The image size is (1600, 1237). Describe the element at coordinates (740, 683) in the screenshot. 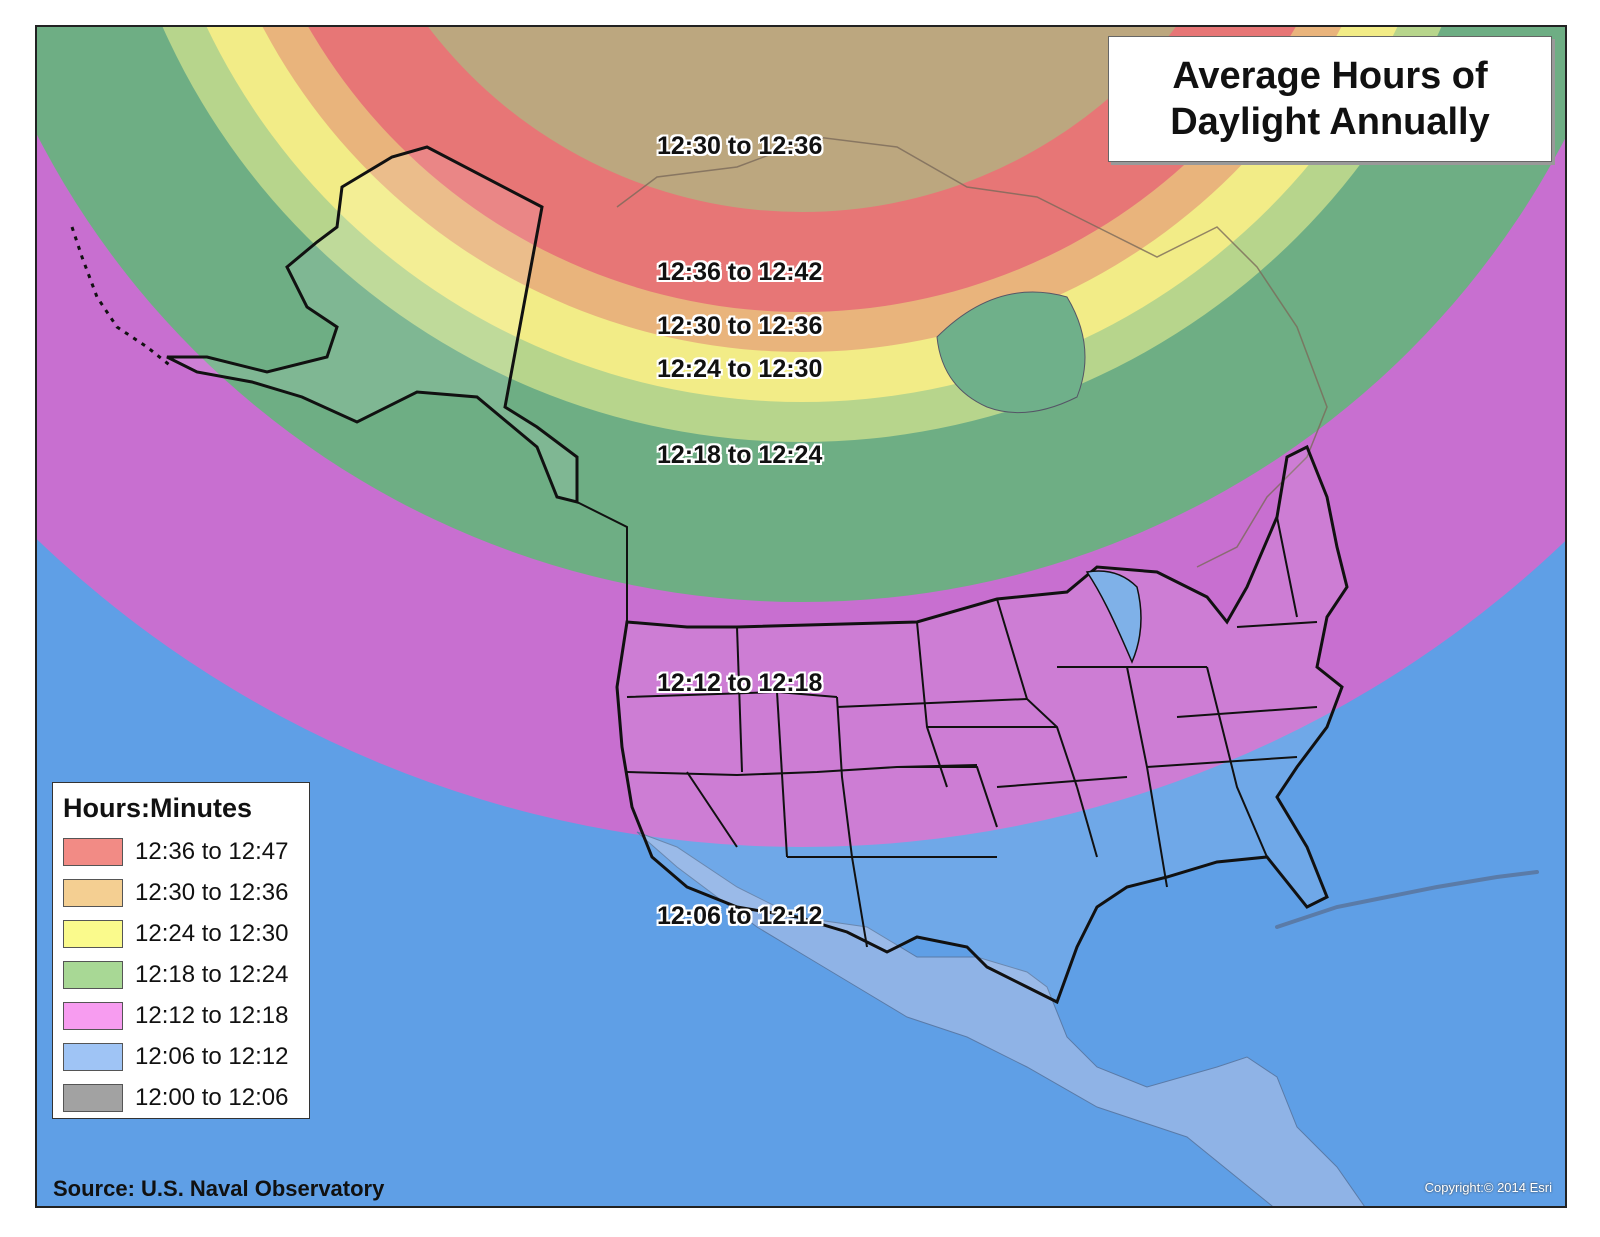

I see `zone-label: 12:12 to 12:18` at that location.